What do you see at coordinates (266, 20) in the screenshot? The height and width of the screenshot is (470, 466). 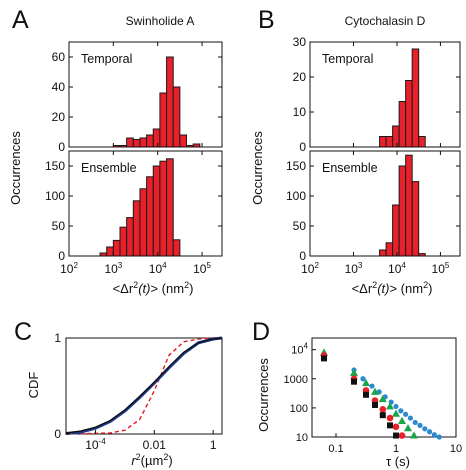 I see `panel-label-b: B` at bounding box center [266, 20].